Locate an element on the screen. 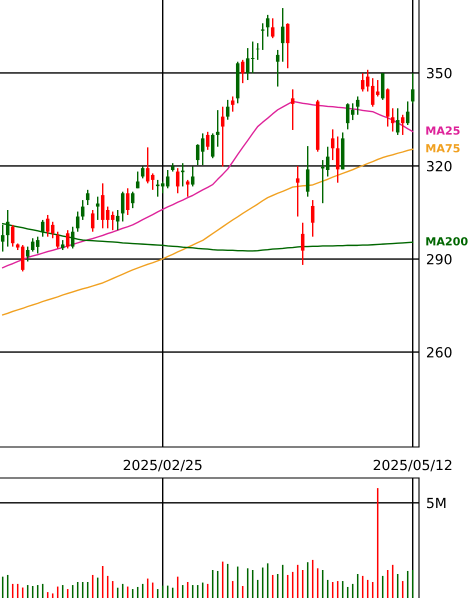 This screenshot has width=472, height=598. y-tick-label: 260 is located at coordinates (439, 352).